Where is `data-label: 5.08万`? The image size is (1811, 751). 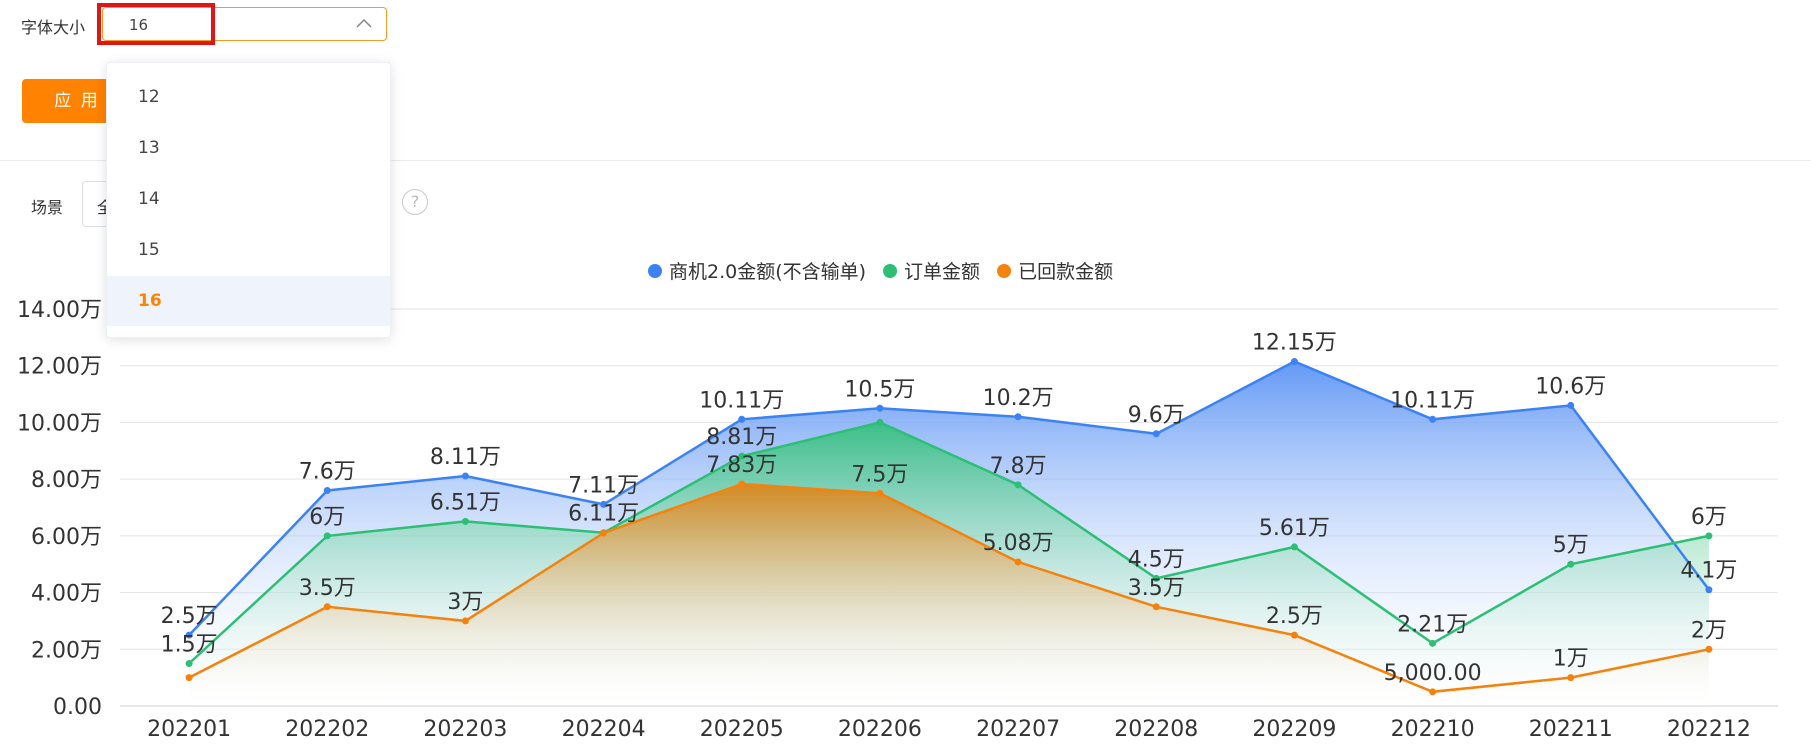 data-label: 5.08万 is located at coordinates (1018, 543).